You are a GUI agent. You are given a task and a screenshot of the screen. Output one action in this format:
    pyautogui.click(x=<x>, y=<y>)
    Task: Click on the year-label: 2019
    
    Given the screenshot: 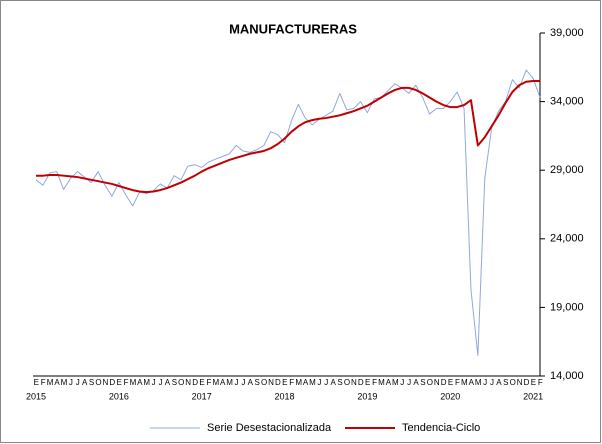 What is the action you would take?
    pyautogui.click(x=367, y=396)
    